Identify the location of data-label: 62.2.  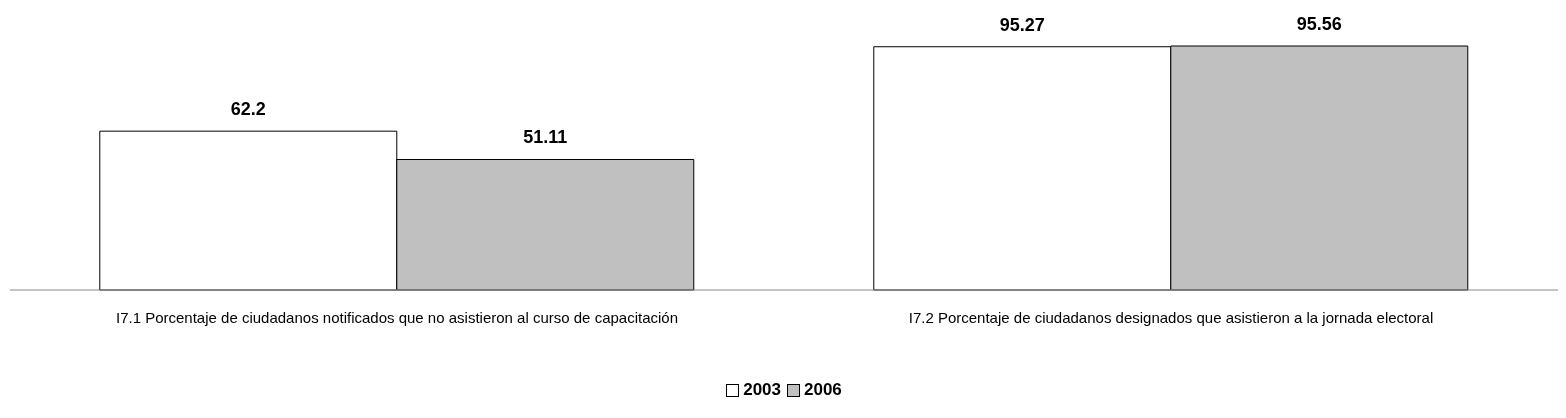
(248, 109).